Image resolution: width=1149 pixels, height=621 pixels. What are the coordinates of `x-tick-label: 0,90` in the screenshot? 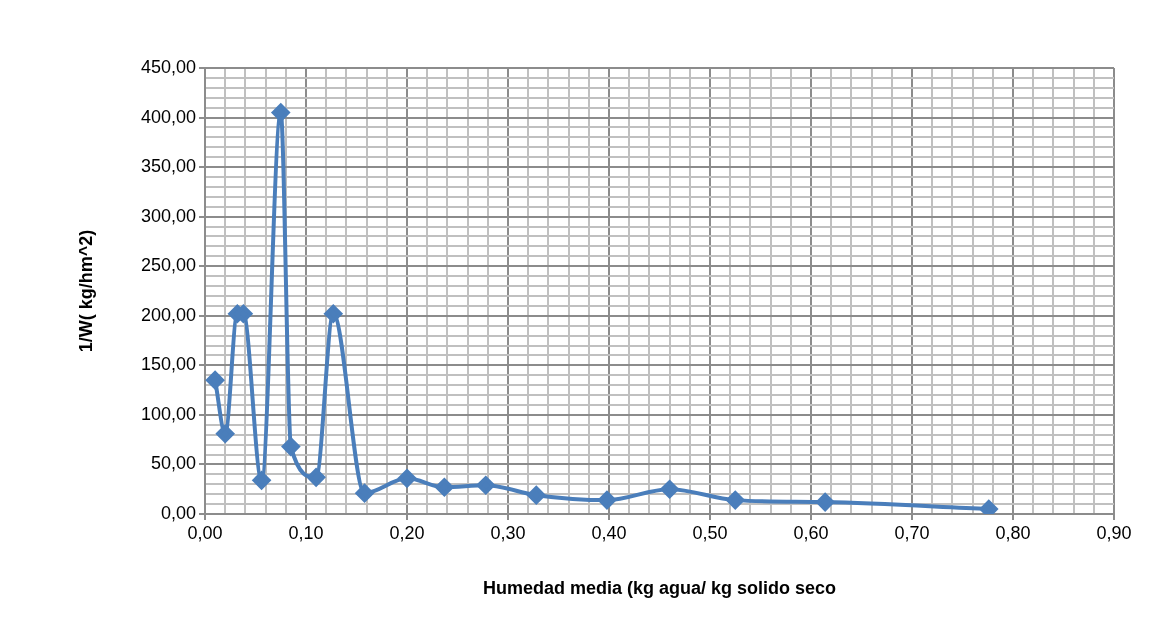 It's located at (1114, 532).